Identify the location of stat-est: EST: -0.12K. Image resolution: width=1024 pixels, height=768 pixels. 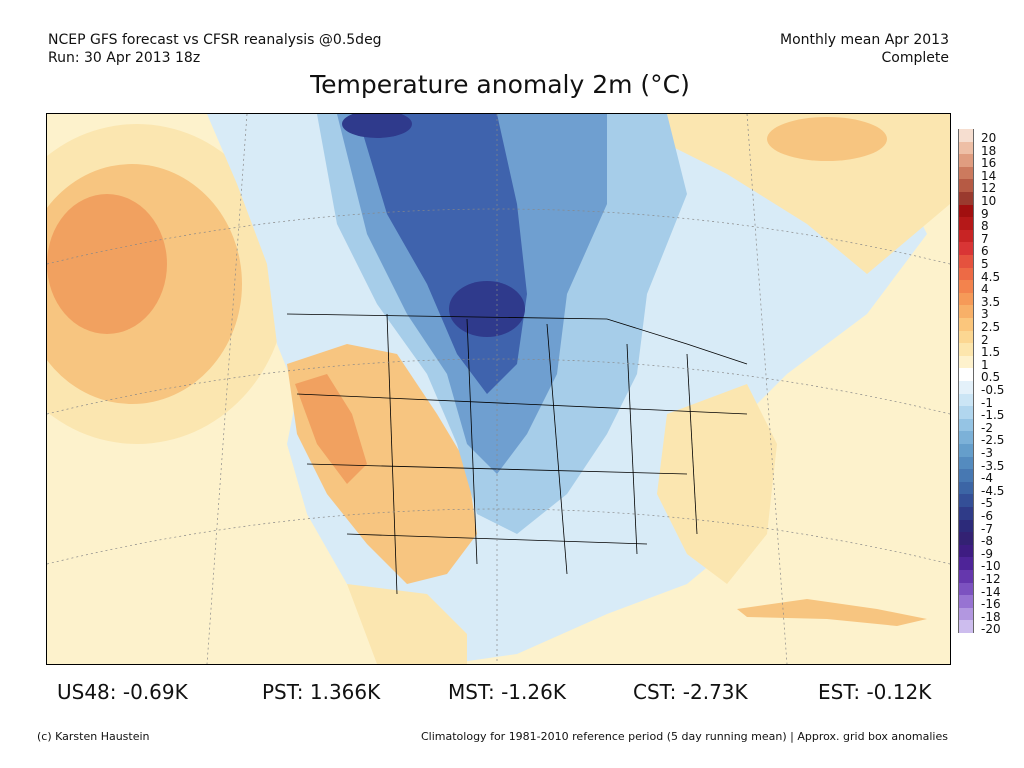
(875, 692).